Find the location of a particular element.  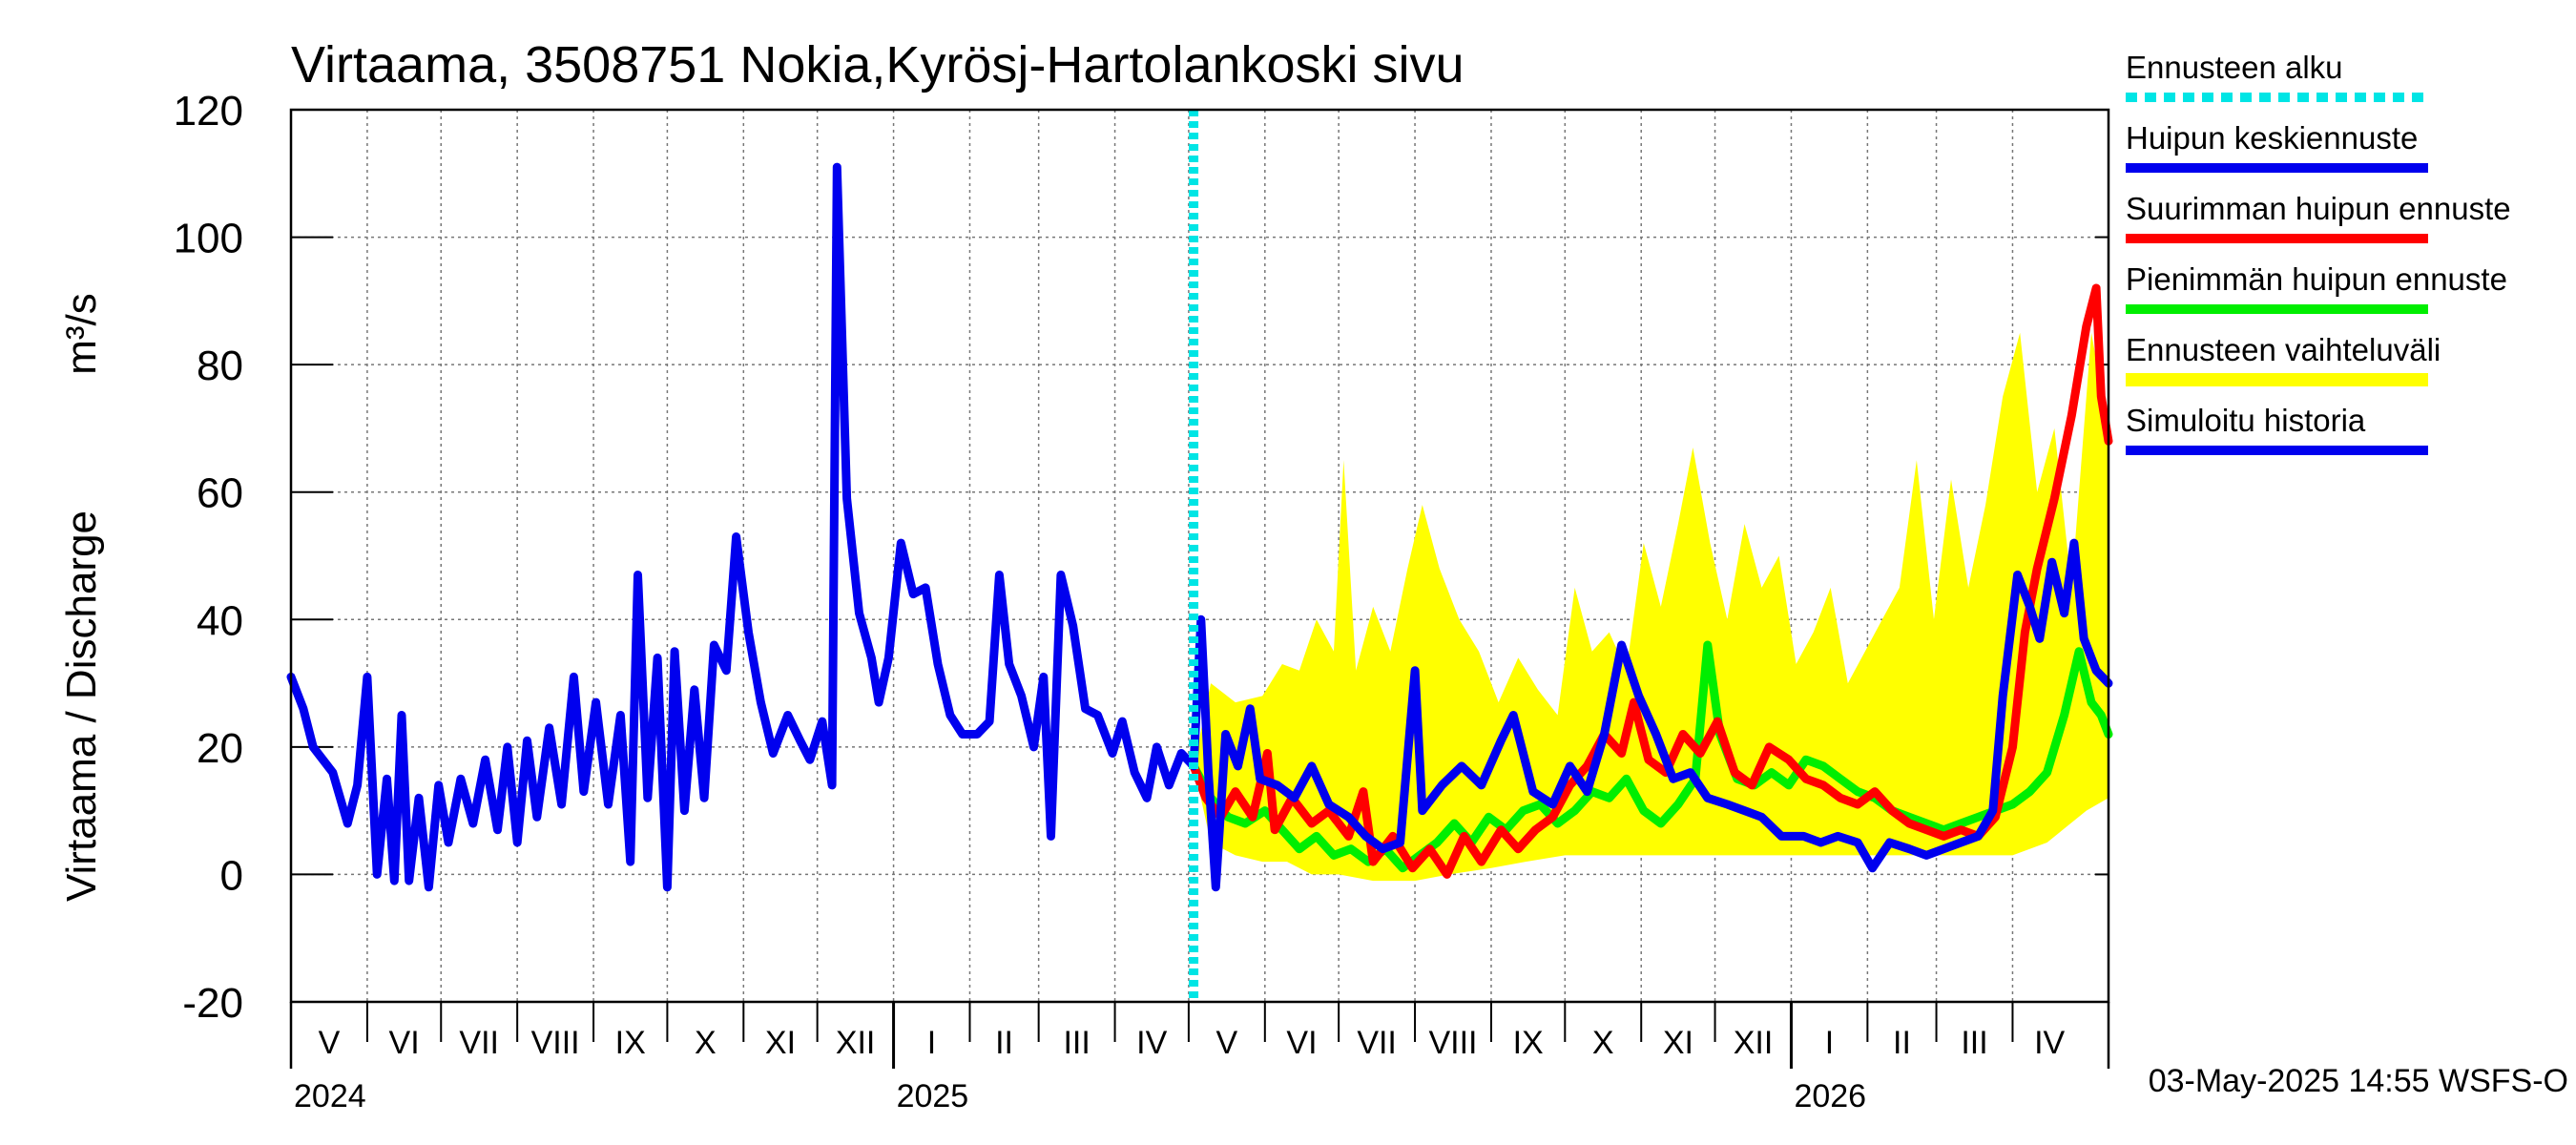

y-axis-label: Virtaama / Discharge is located at coordinates (81, 706).